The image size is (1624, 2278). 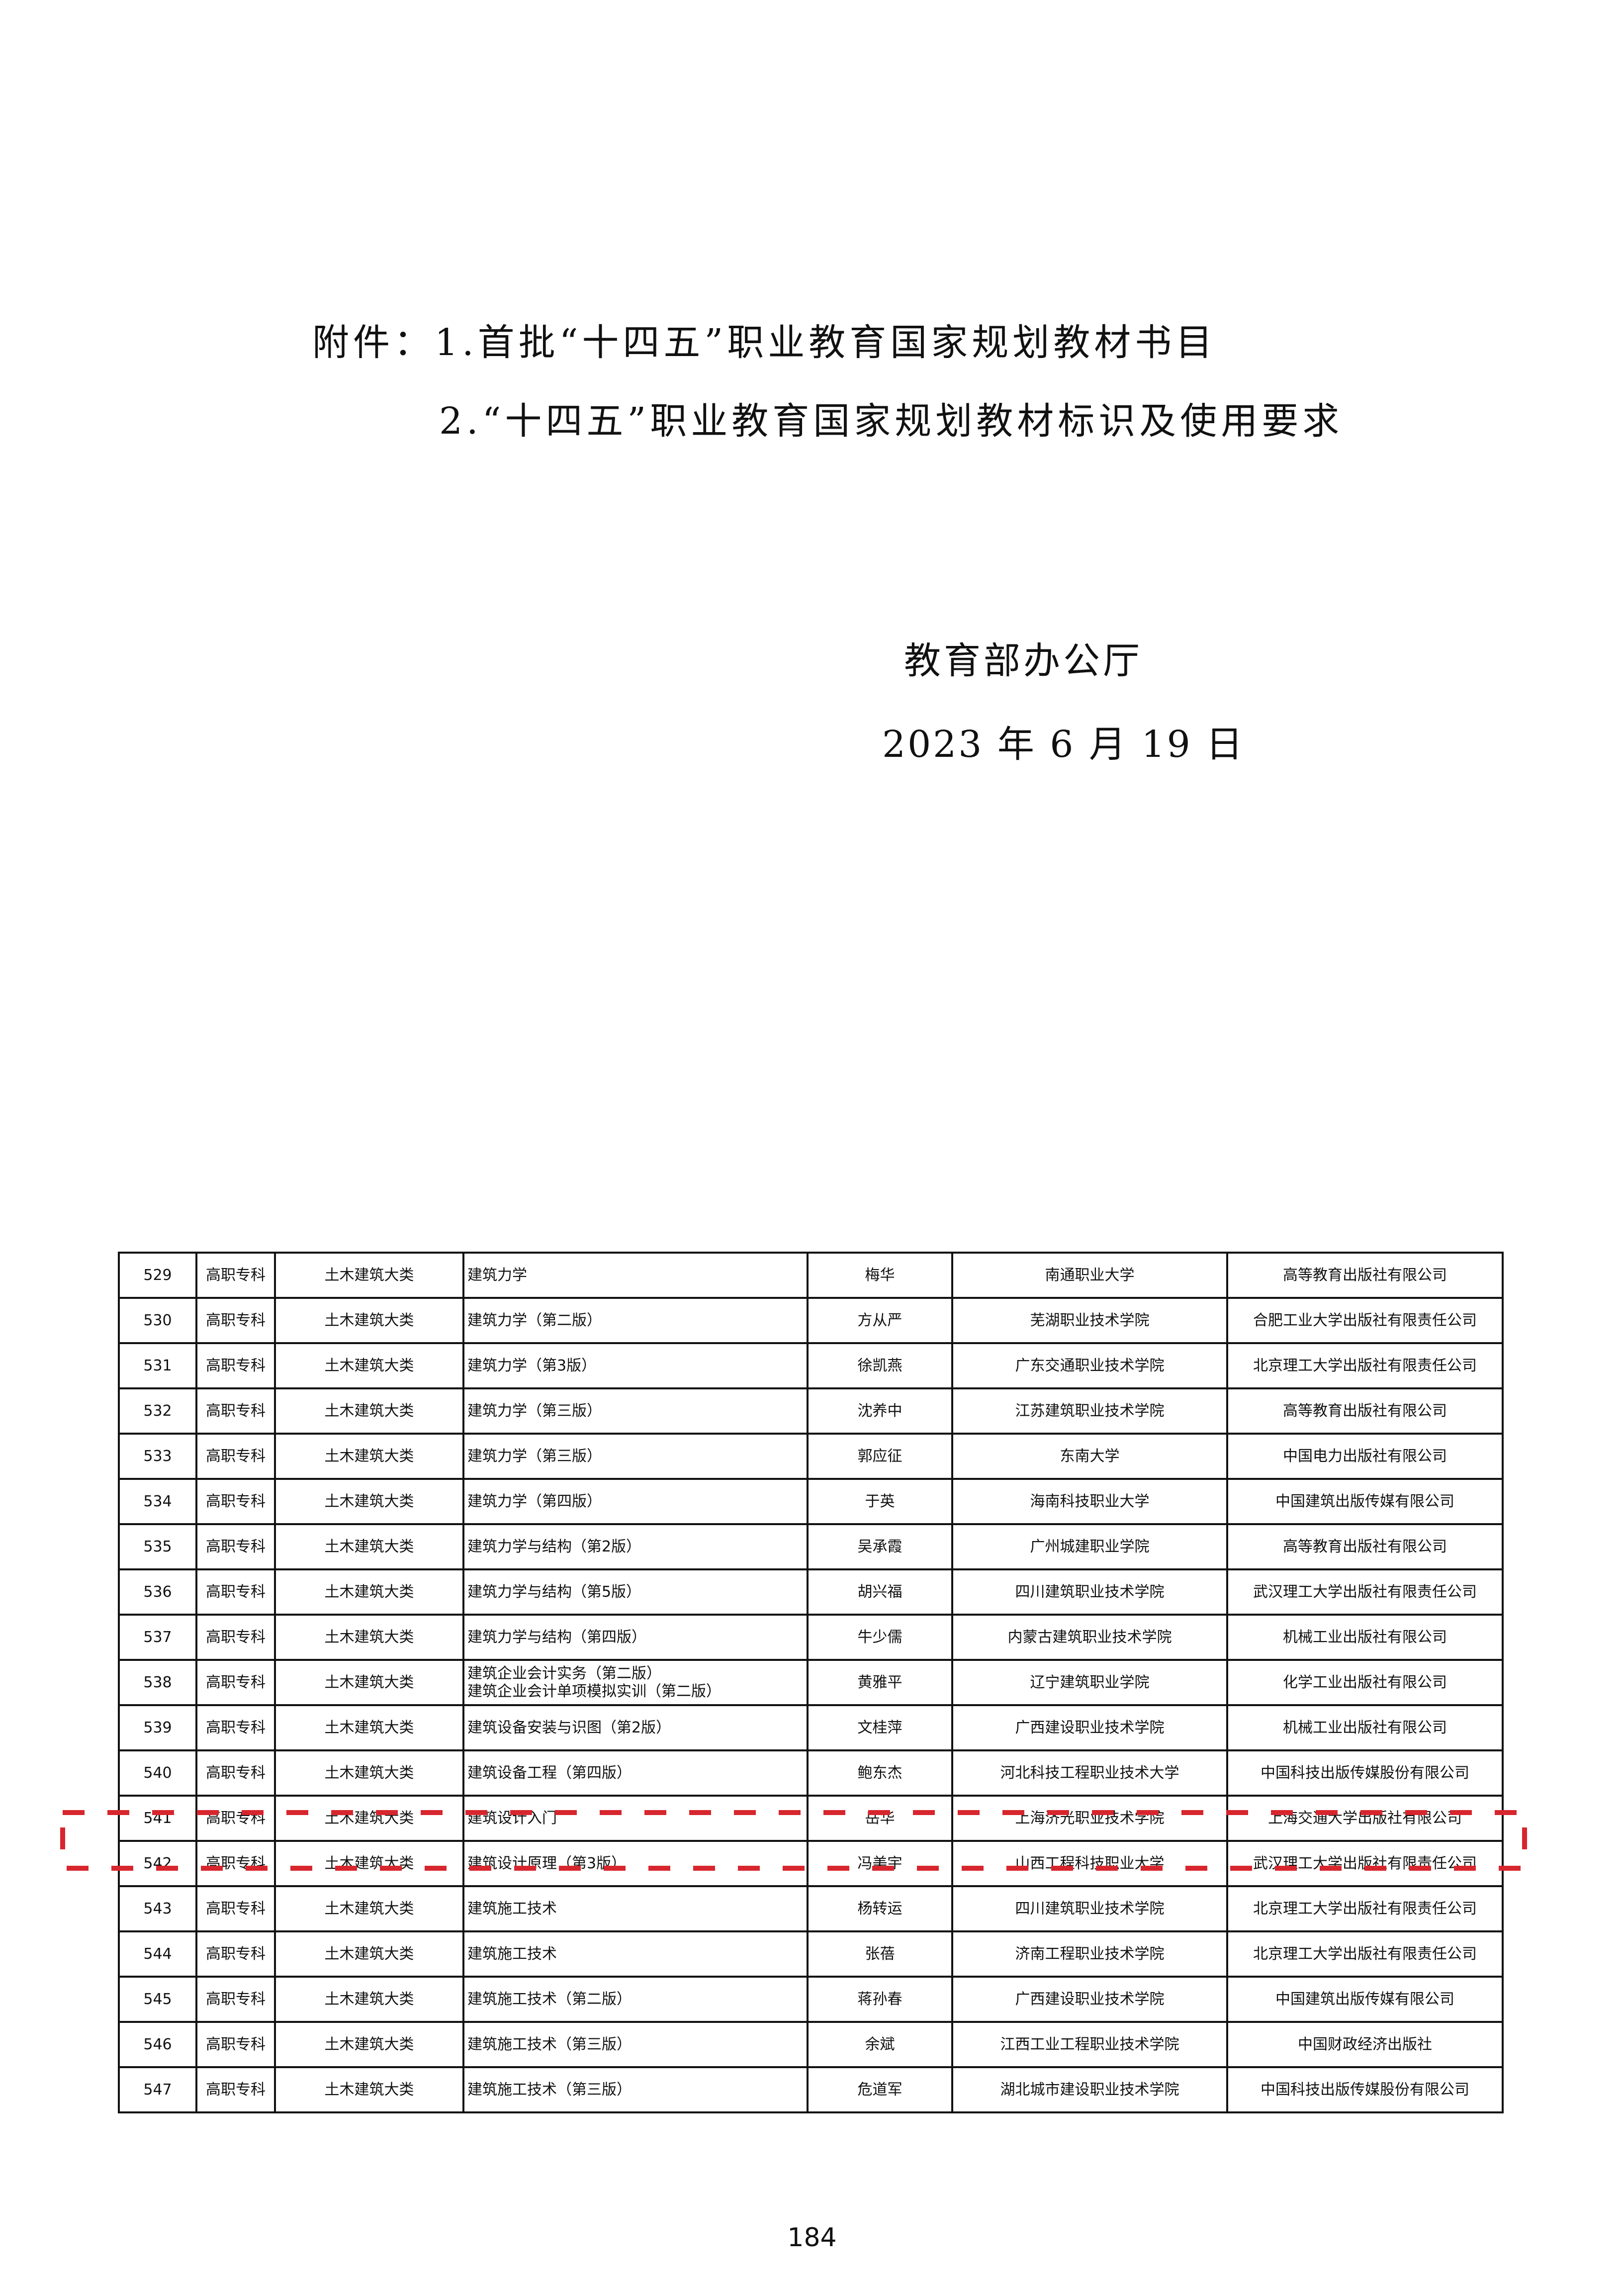 I want to click on textbook-title-cell: 建筑力学与结构（第5版）, so click(x=635, y=1592).